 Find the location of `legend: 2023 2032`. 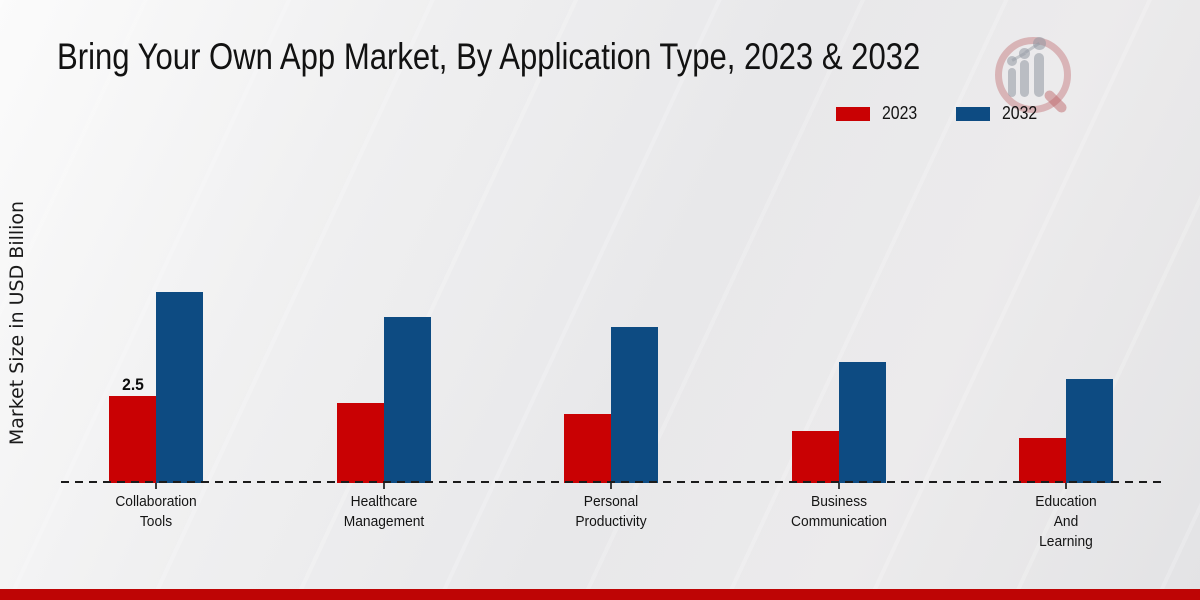

legend: 2023 2032 is located at coordinates (939, 113).